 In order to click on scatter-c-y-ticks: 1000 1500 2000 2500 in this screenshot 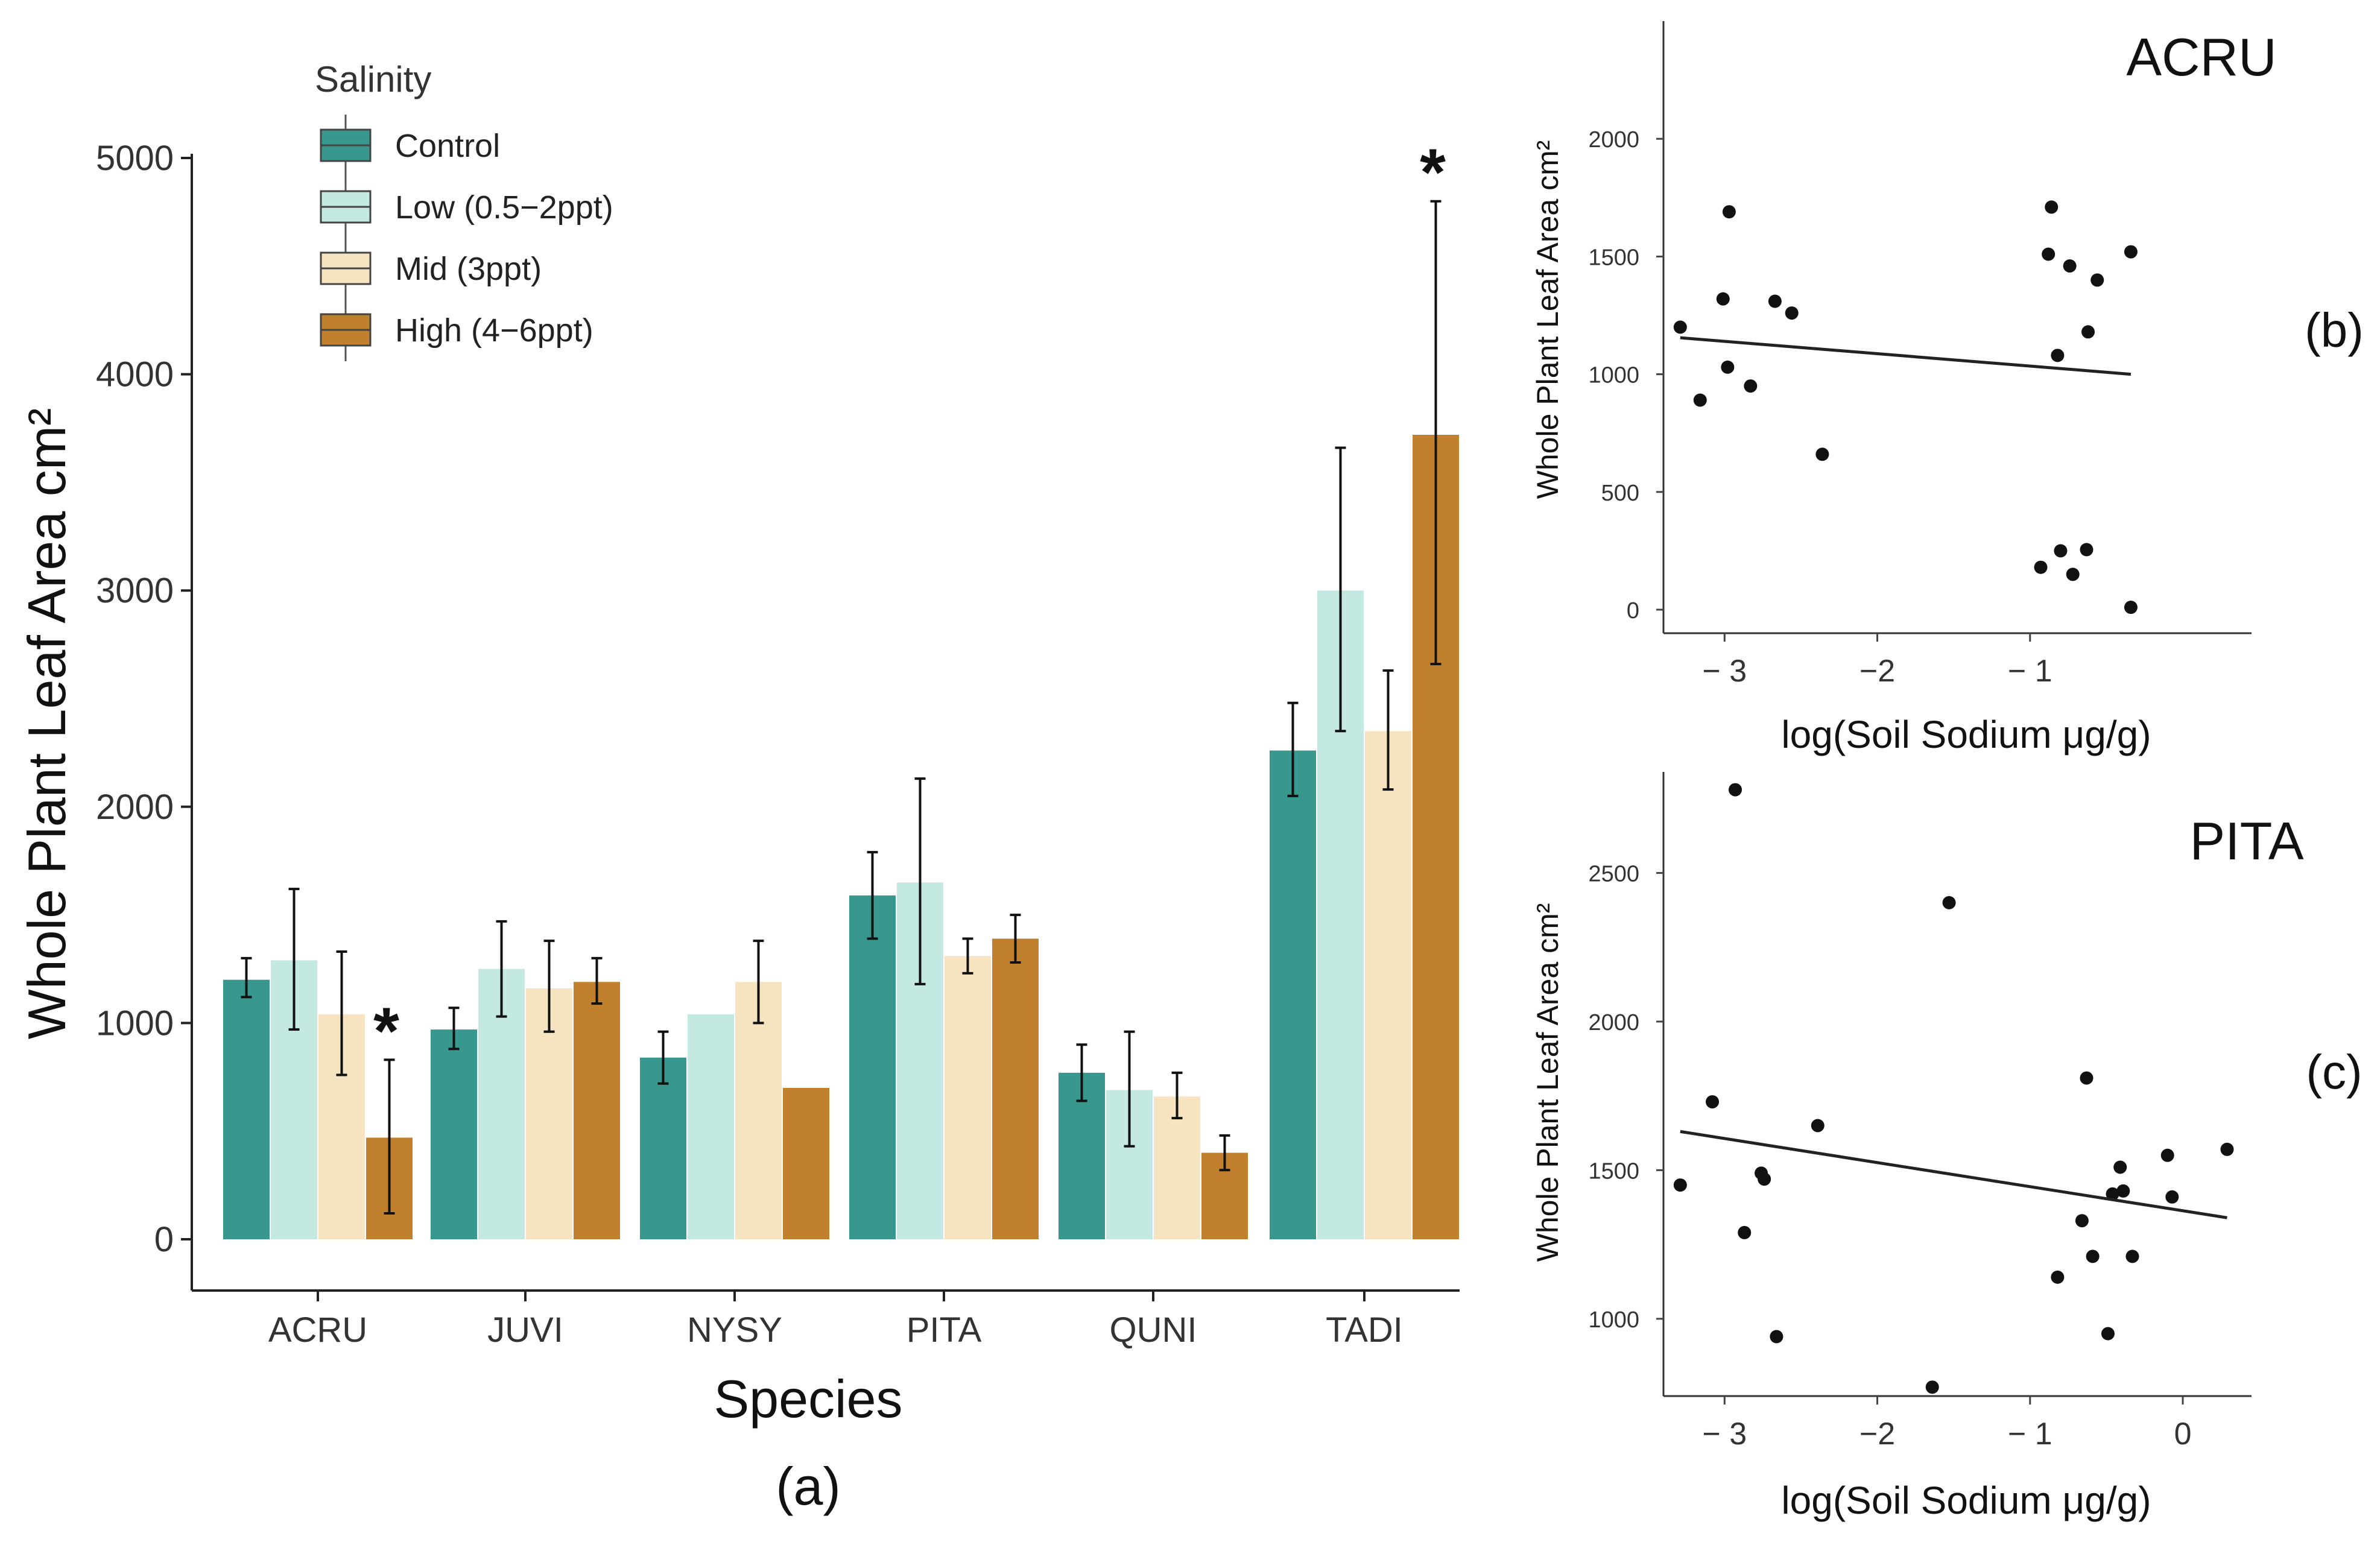, I will do `click(1625, 1097)`.